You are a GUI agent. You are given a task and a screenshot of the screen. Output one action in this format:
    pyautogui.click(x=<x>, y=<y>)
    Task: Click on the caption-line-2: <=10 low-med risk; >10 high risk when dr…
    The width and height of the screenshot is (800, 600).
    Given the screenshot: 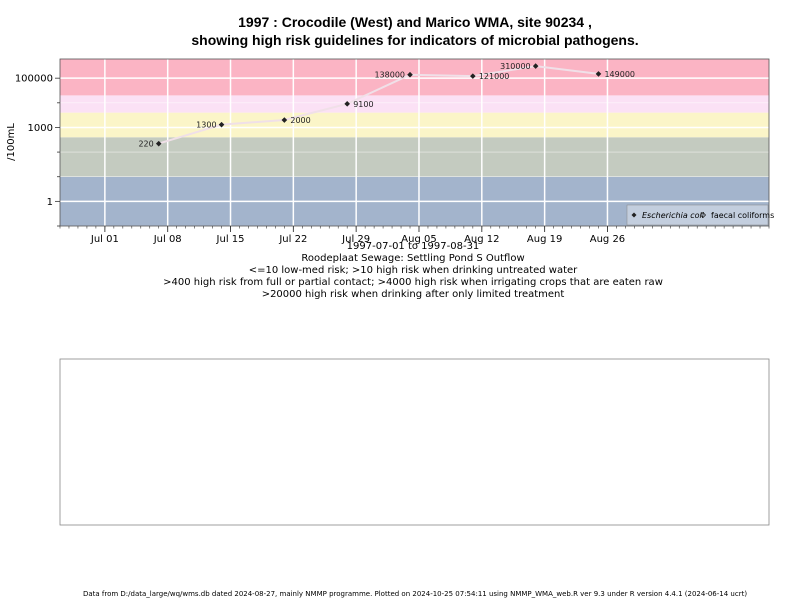 What is the action you would take?
    pyautogui.click(x=413, y=270)
    